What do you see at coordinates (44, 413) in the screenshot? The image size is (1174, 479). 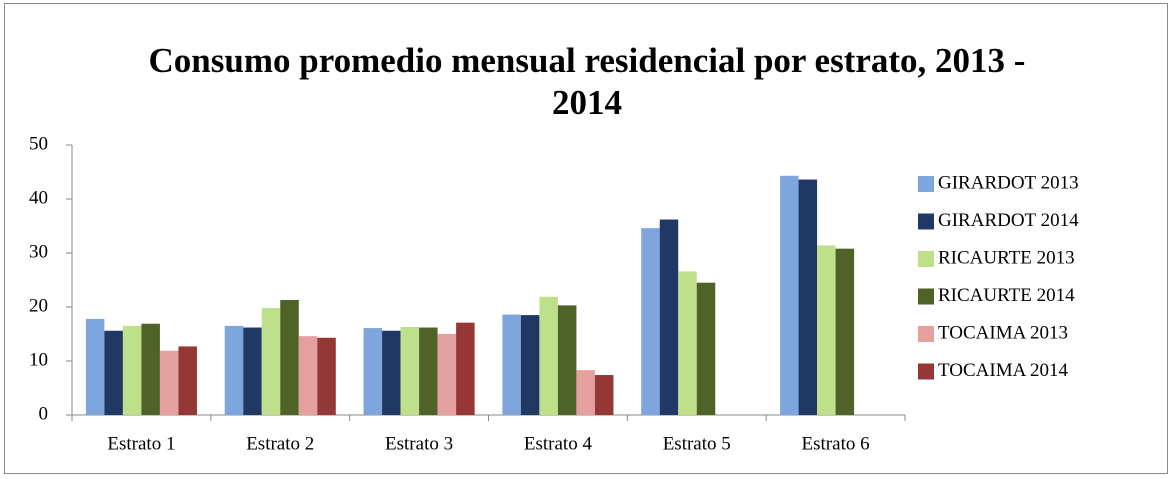 I see `y-tick-label: 0` at bounding box center [44, 413].